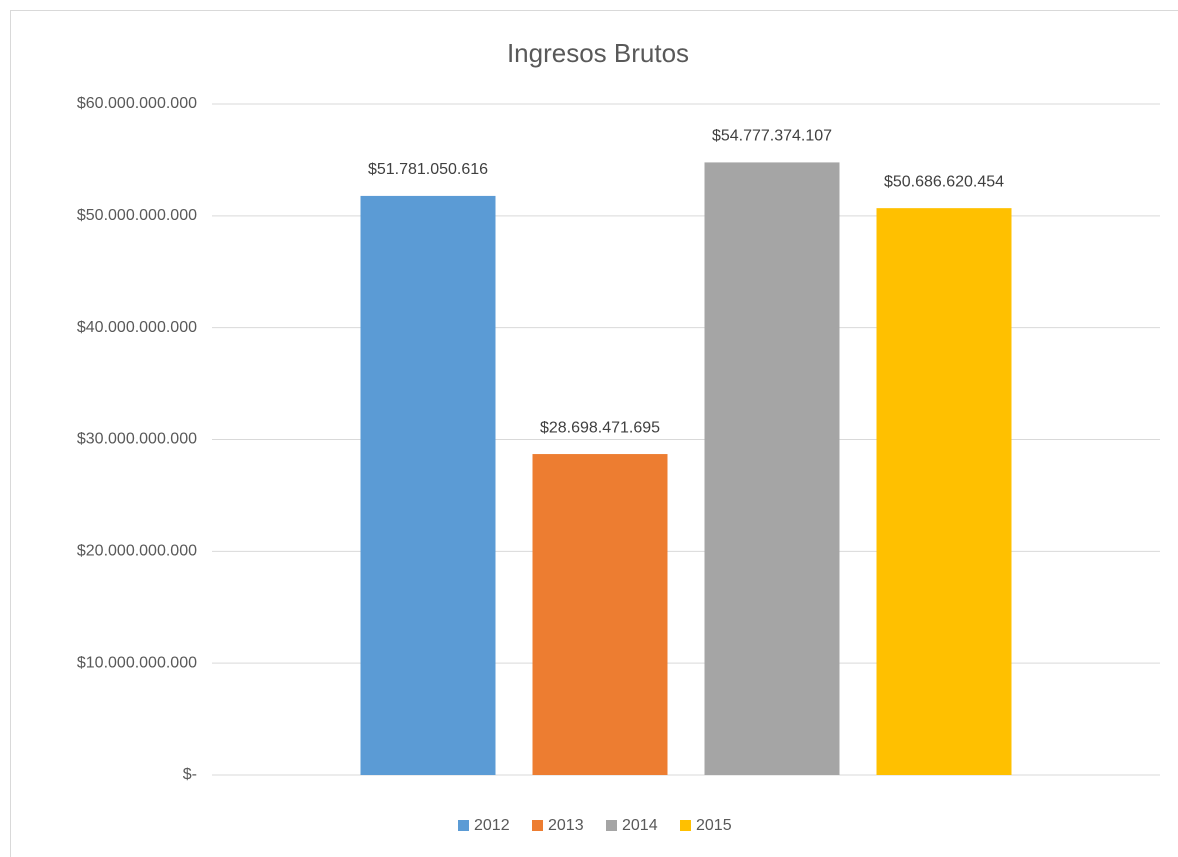  Describe the element at coordinates (137, 551) in the screenshot. I see `y-tick-label: $20.000.000.000` at that location.